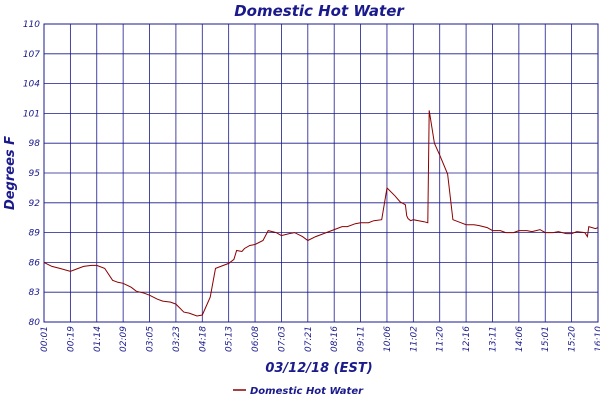 Image resolution: width=600 pixels, height=400 pixels. What do you see at coordinates (203, 339) in the screenshot?
I see `x-tick-label: 04:18` at bounding box center [203, 339].